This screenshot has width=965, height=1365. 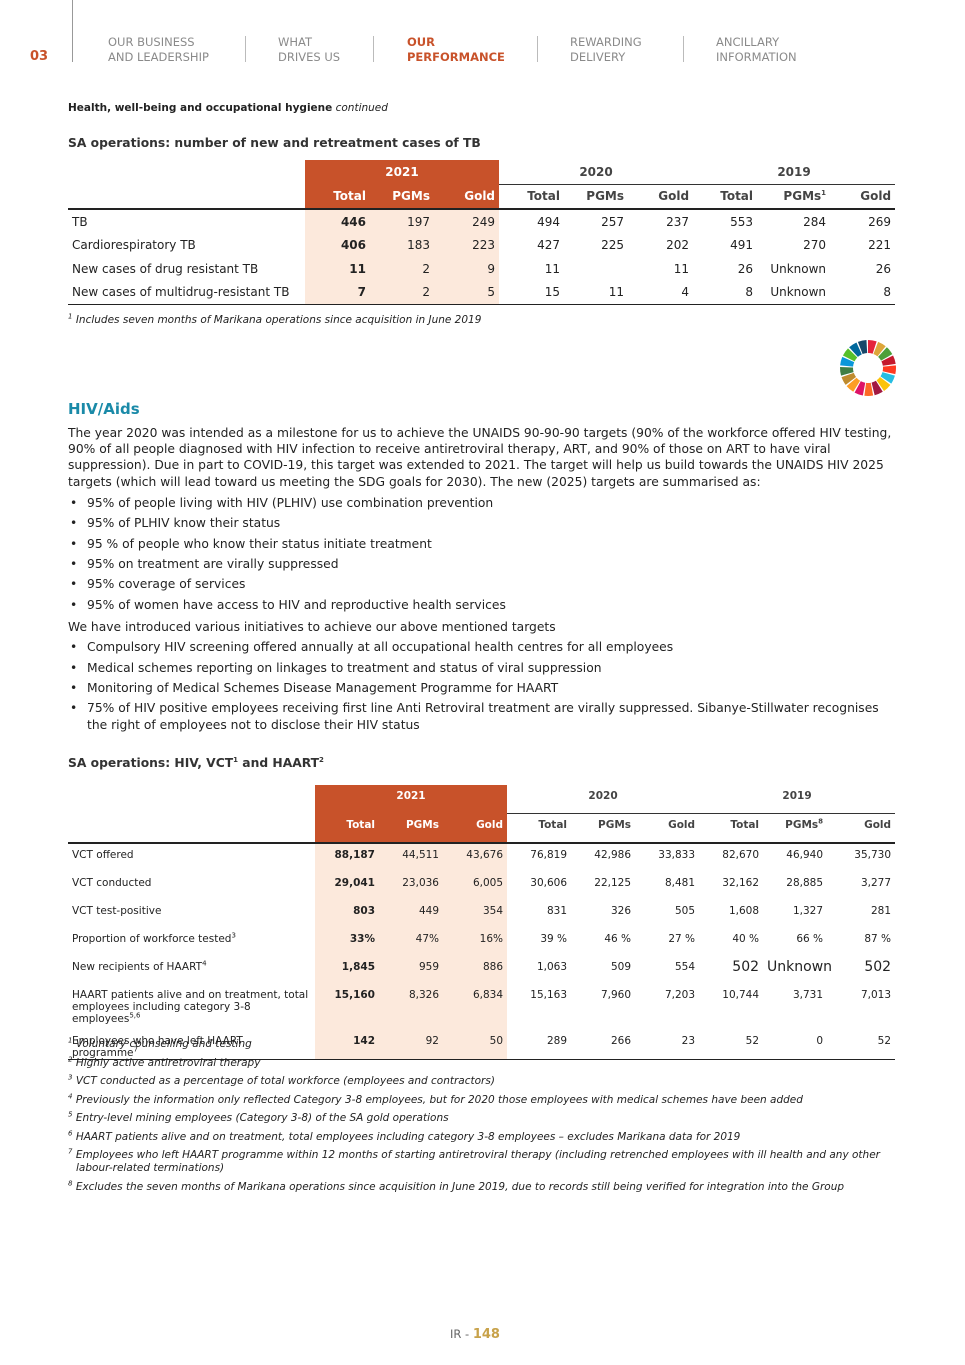 I want to click on year-header: 2020, so click(x=603, y=799).